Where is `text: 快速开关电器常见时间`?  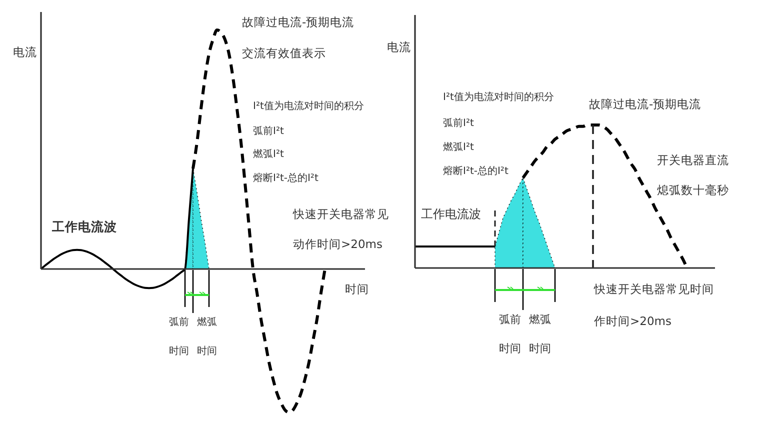
text: 快速开关电器常见时间 is located at coordinates (653, 289).